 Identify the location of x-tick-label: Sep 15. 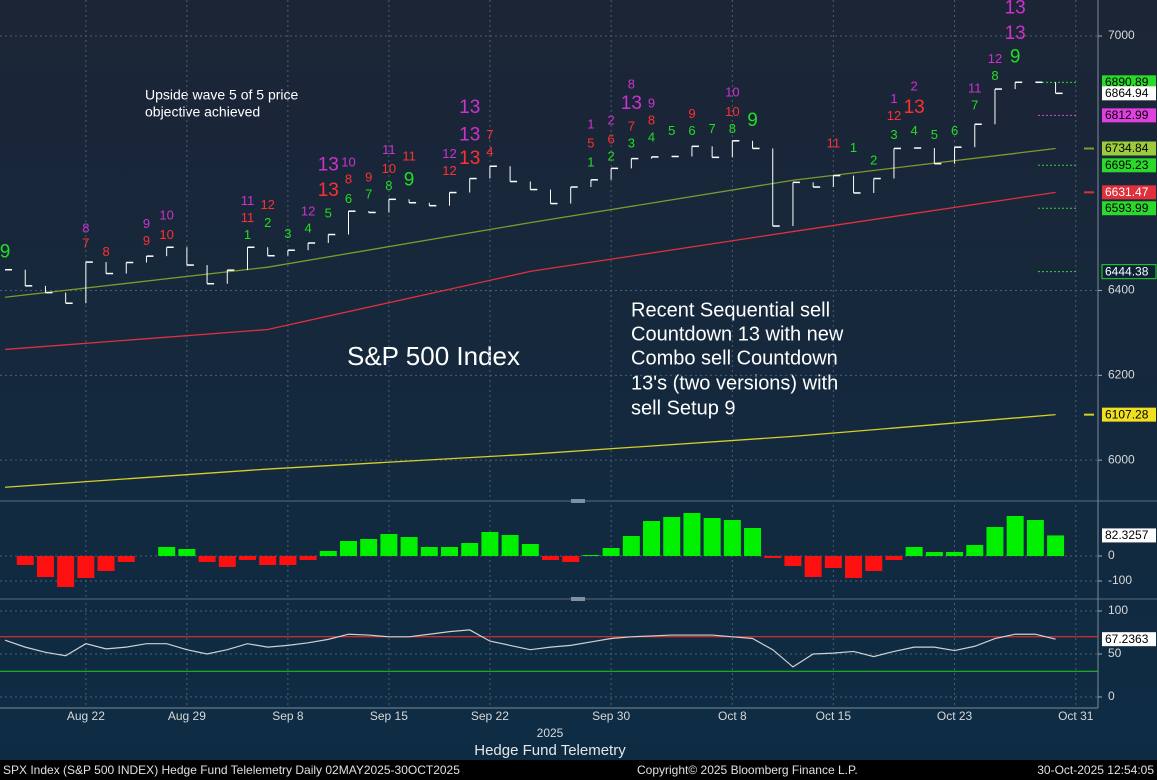
(389, 716).